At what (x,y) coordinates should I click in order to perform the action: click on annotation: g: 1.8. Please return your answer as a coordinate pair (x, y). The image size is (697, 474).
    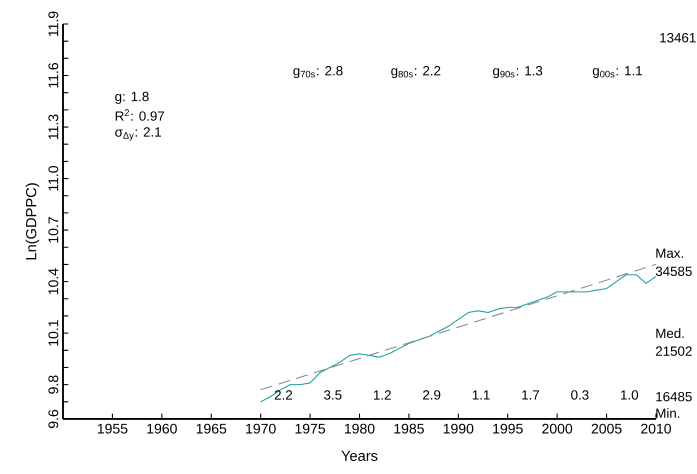
    Looking at the image, I should click on (132, 98).